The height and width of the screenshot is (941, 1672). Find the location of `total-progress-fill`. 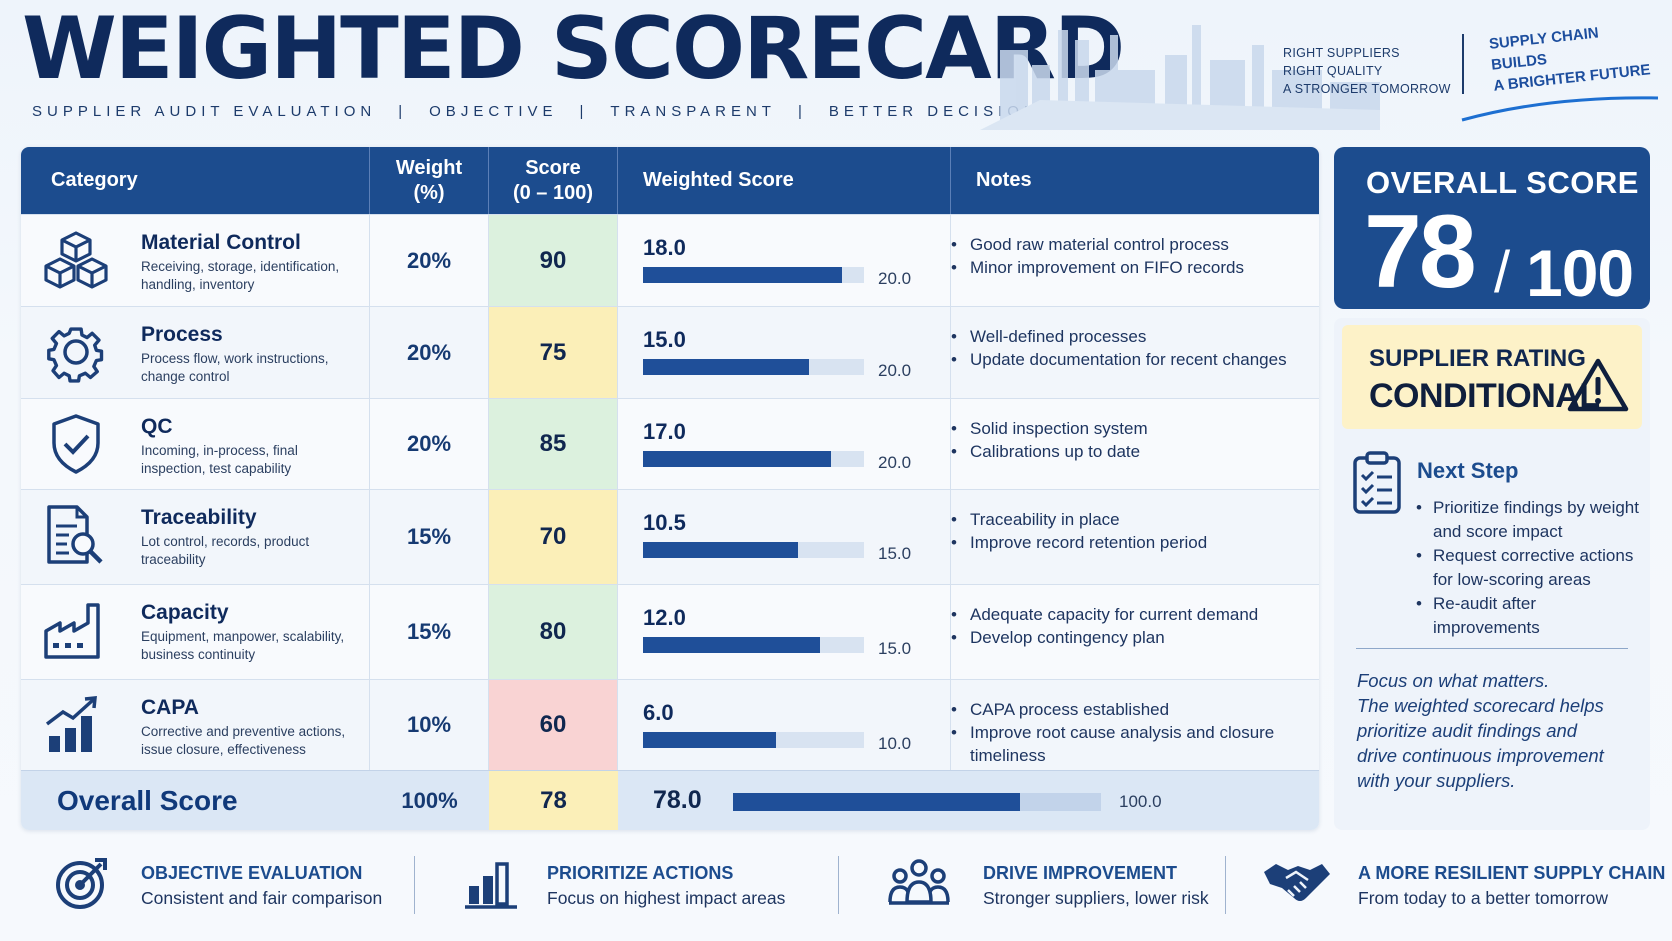

total-progress-fill is located at coordinates (877, 802).